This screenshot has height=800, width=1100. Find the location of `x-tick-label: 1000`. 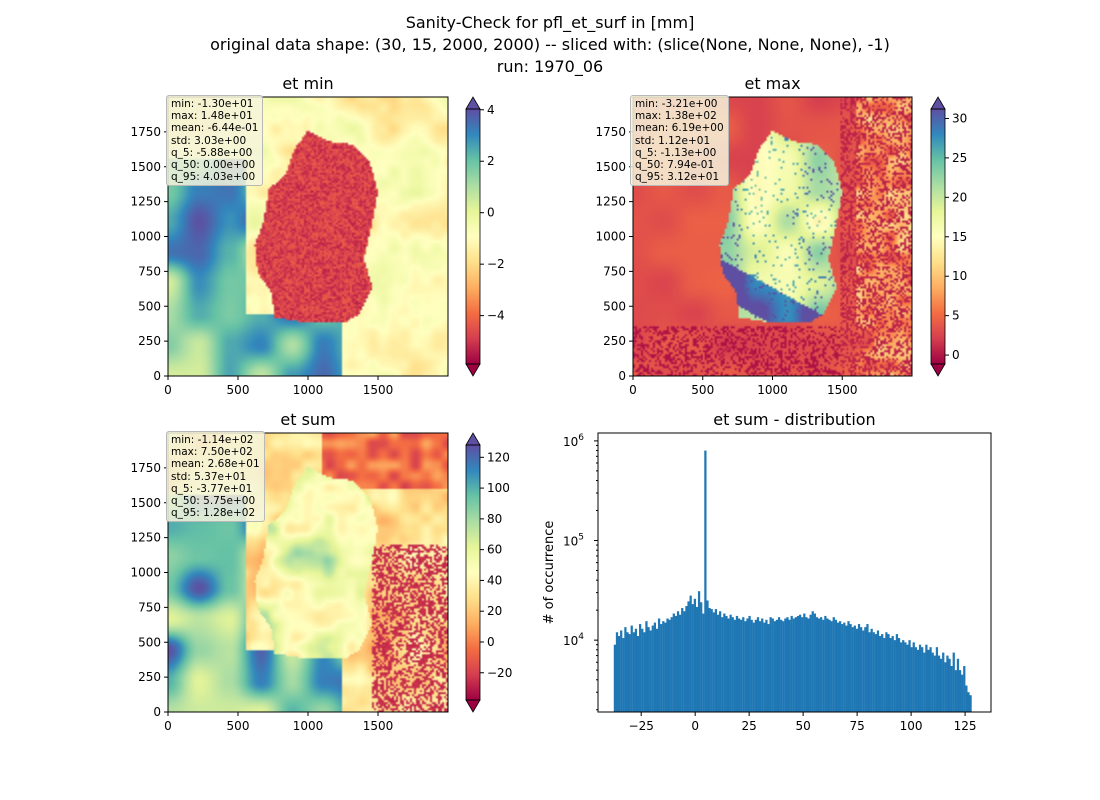

x-tick-label: 1000 is located at coordinates (308, 726).